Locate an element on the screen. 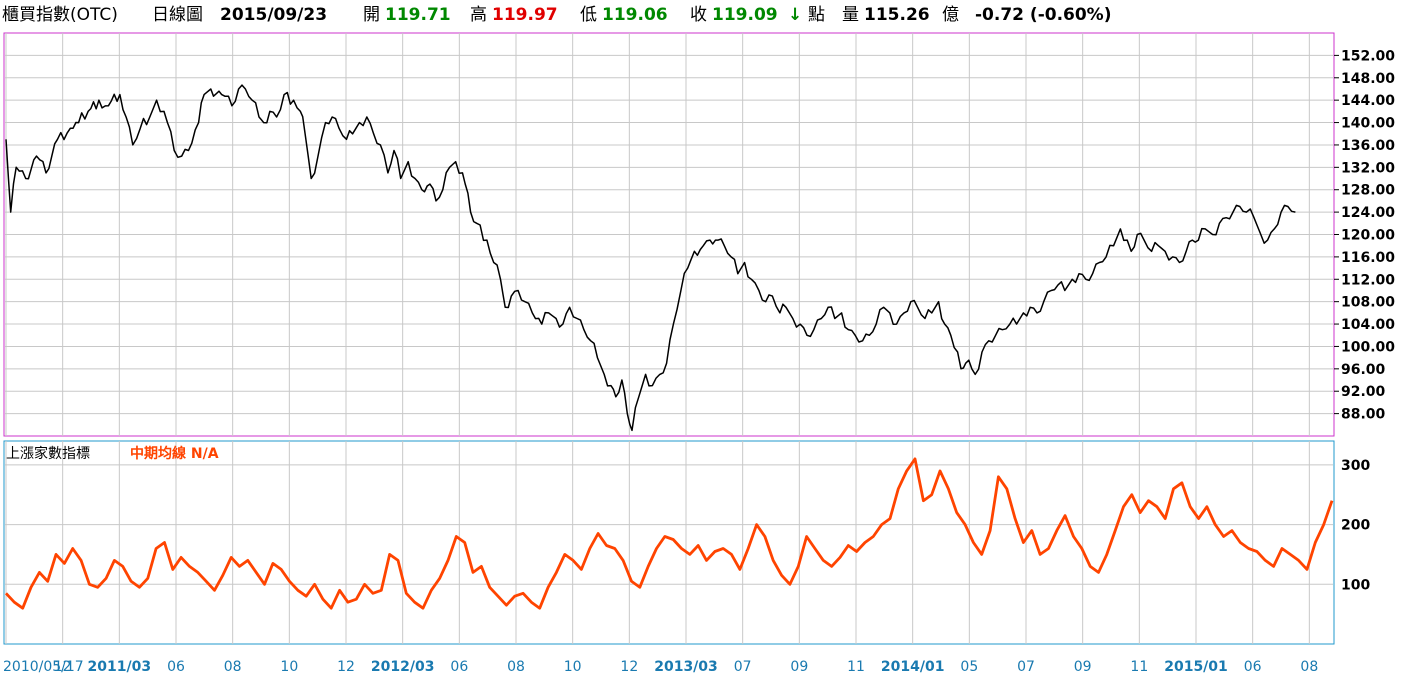  price-tick-label: 148.00 is located at coordinates (1368, 79).